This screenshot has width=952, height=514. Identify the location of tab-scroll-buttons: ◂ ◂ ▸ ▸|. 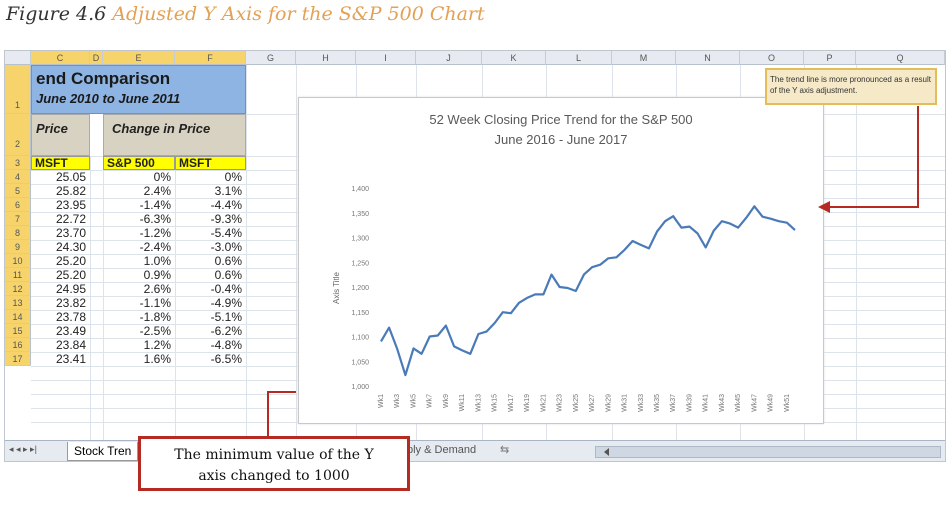
(23, 449).